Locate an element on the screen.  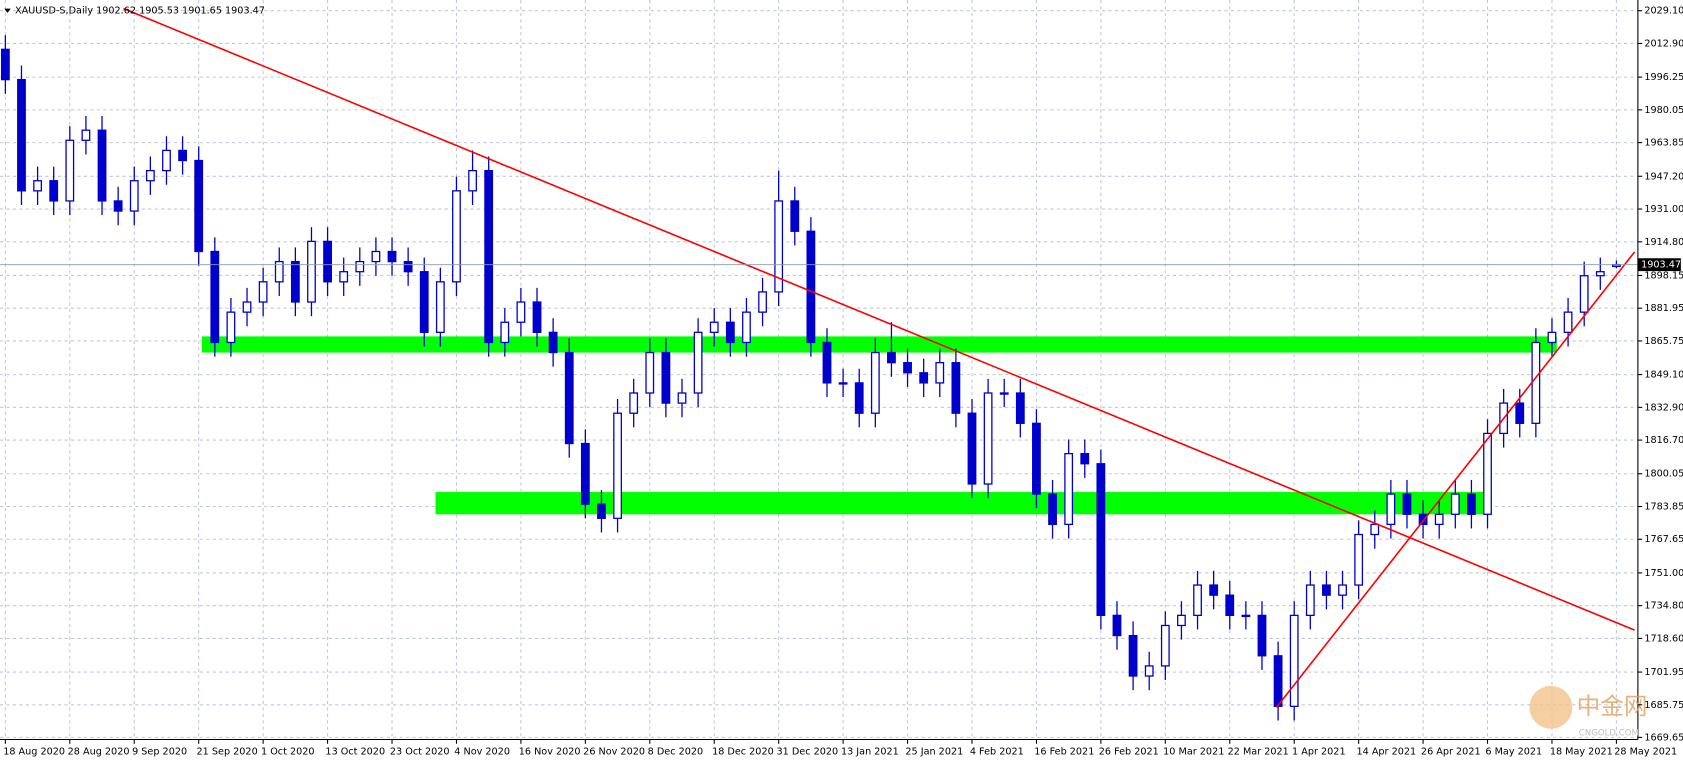
x-tick-label: 31 Dec 2020 is located at coordinates (808, 751).